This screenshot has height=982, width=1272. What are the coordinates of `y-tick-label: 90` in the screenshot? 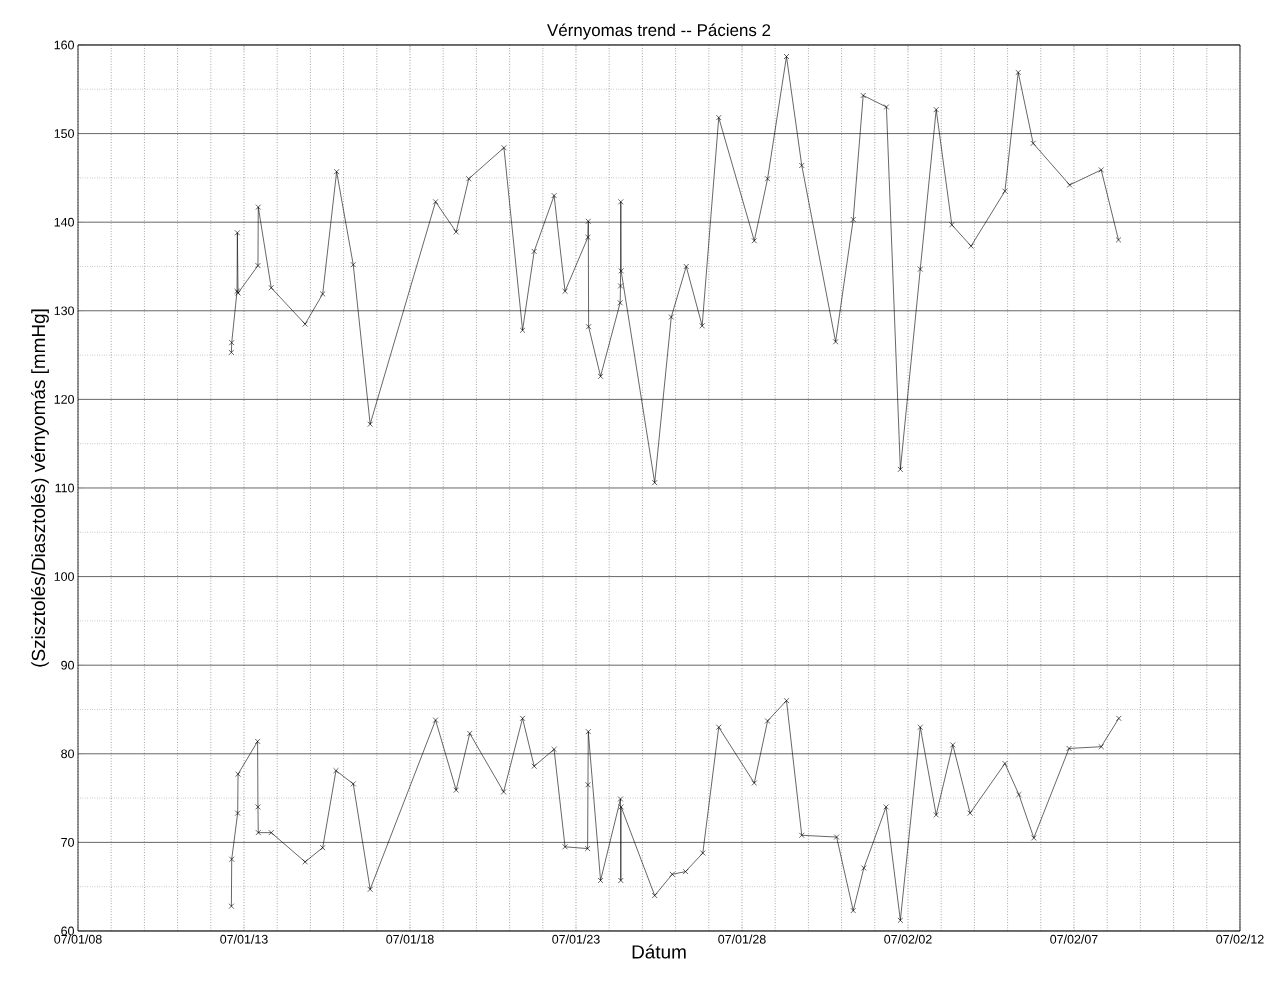 It's located at (67, 665).